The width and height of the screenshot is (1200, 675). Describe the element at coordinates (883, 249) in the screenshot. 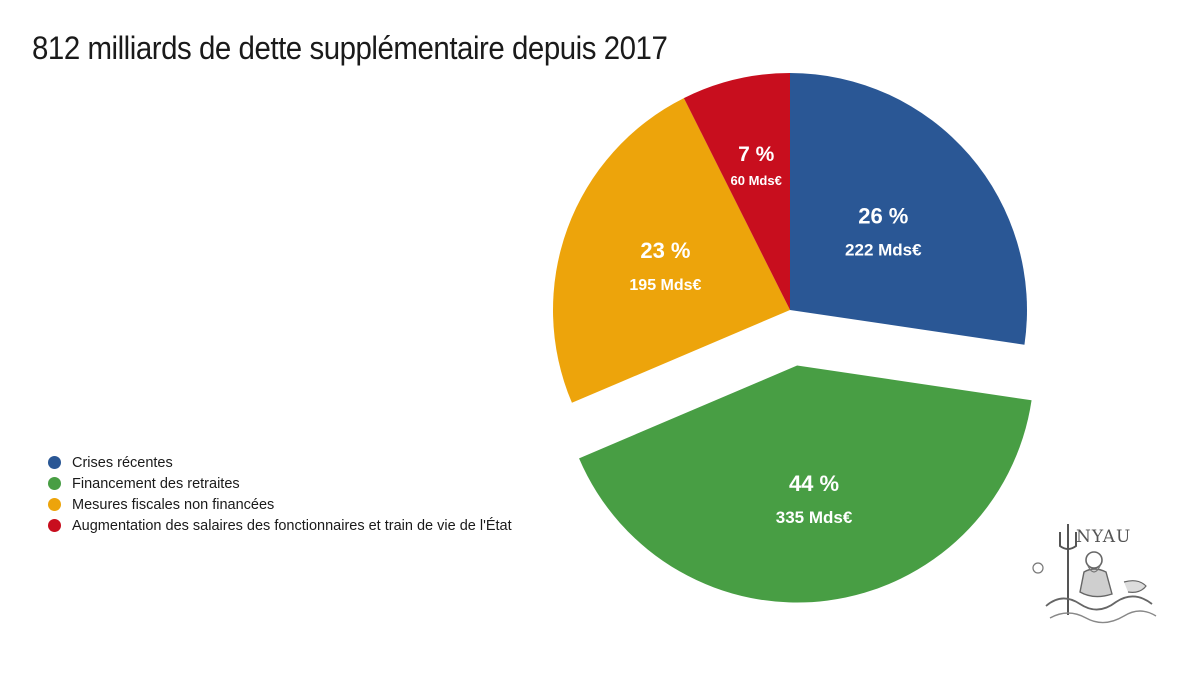

I see `slice-value-label: 222 Mds€` at that location.